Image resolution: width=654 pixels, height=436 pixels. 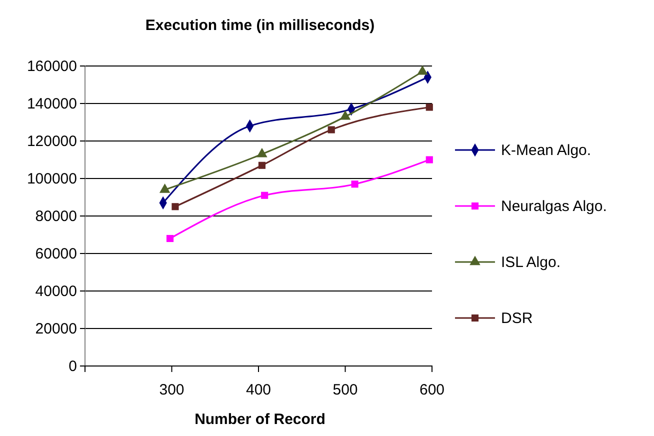 What do you see at coordinates (51, 103) in the screenshot?
I see `y-tick-label: 140000` at bounding box center [51, 103].